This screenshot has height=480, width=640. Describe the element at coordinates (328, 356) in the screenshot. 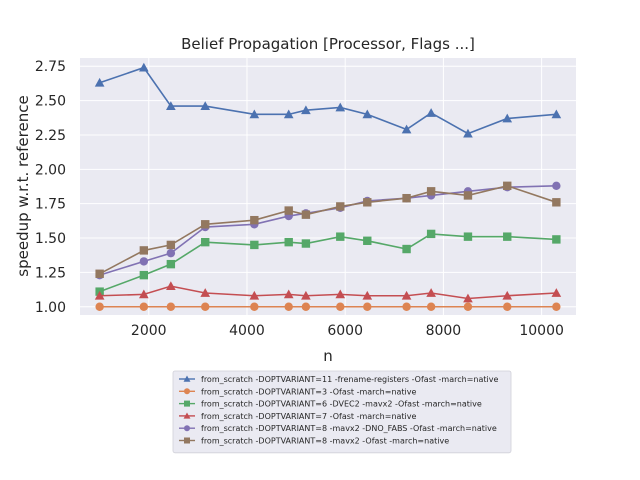

I see `x-axis-title: n` at that location.